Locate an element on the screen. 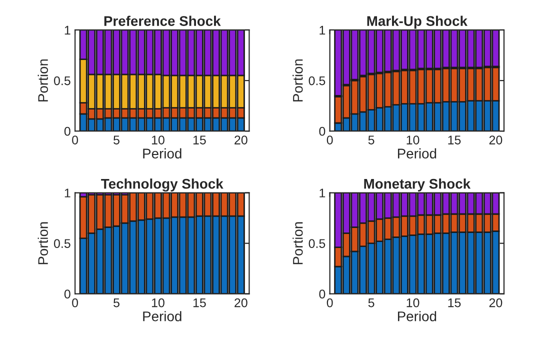 The width and height of the screenshot is (560, 337). chart-title: Mark-Up Shock is located at coordinates (417, 22).